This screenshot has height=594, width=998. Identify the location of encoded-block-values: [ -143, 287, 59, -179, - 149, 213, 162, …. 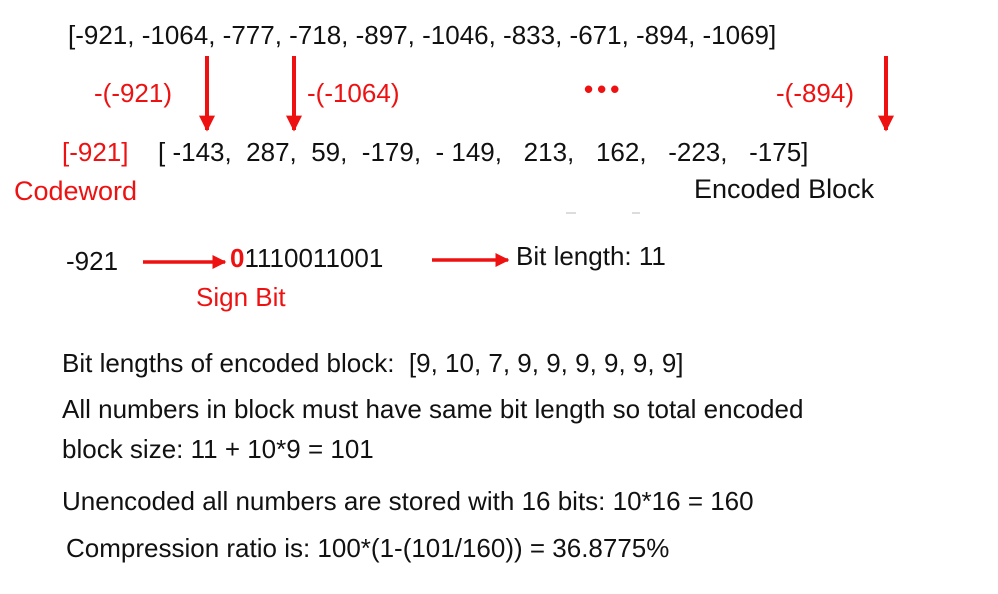
(483, 152).